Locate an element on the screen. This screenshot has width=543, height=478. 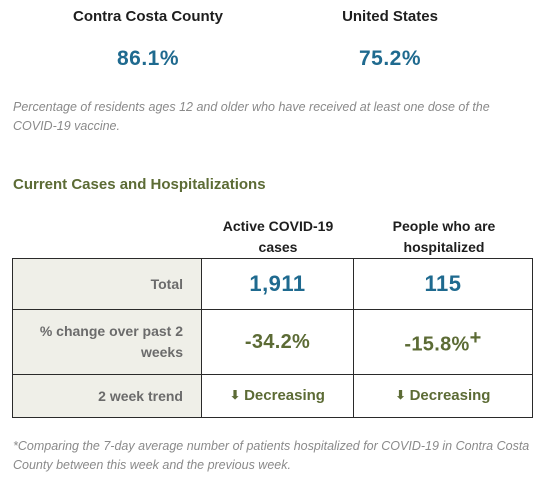
table-row-trend: 2 week trend ⬇ Decreasing ⬇ Decreasing is located at coordinates (272, 396).